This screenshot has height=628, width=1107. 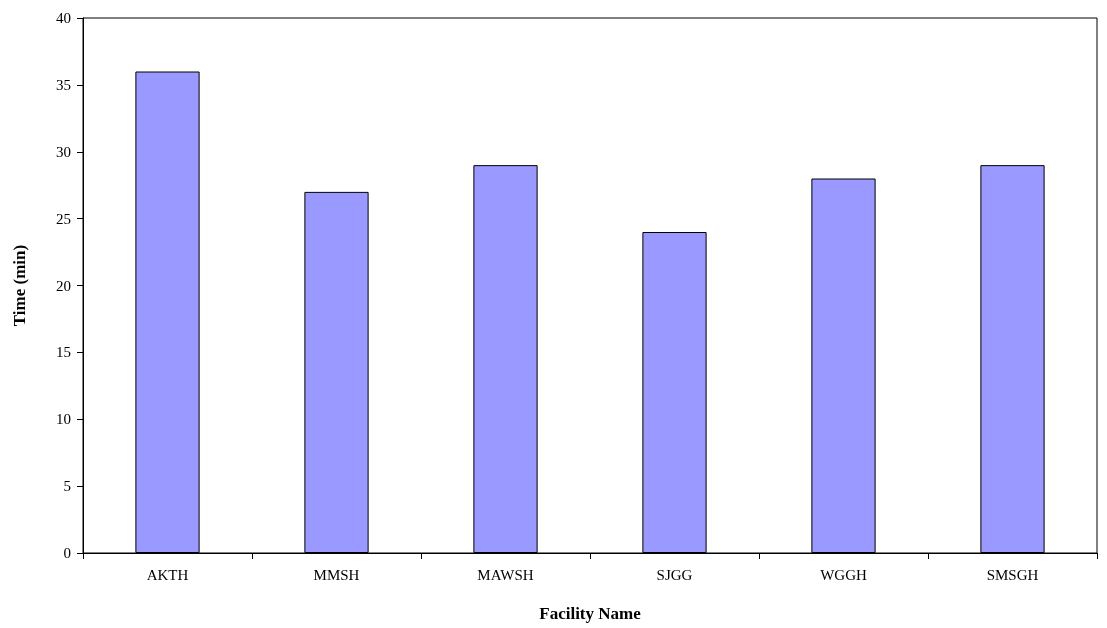 What do you see at coordinates (19, 285) in the screenshot?
I see `y-axis-title: Time (min)` at bounding box center [19, 285].